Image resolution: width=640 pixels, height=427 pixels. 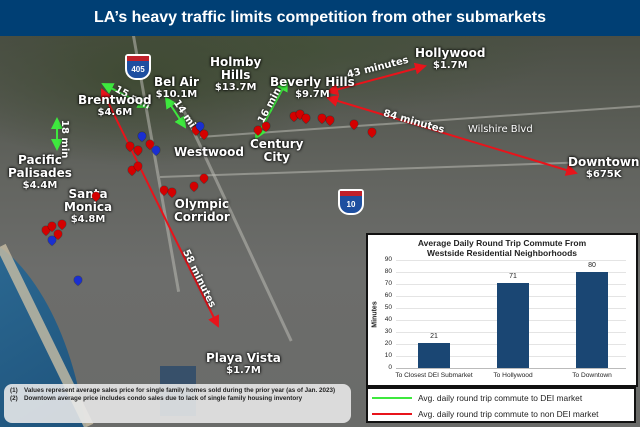 I want to click on interstate-10-shield-icon: 10, so click(x=351, y=202).